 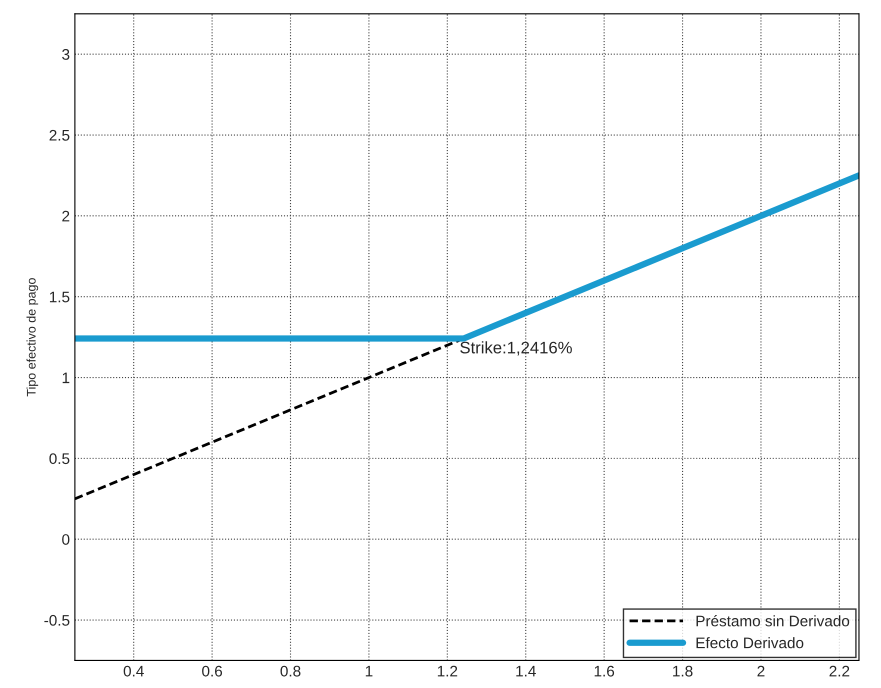 I want to click on x-tick-label: 0.4, so click(x=134, y=671).